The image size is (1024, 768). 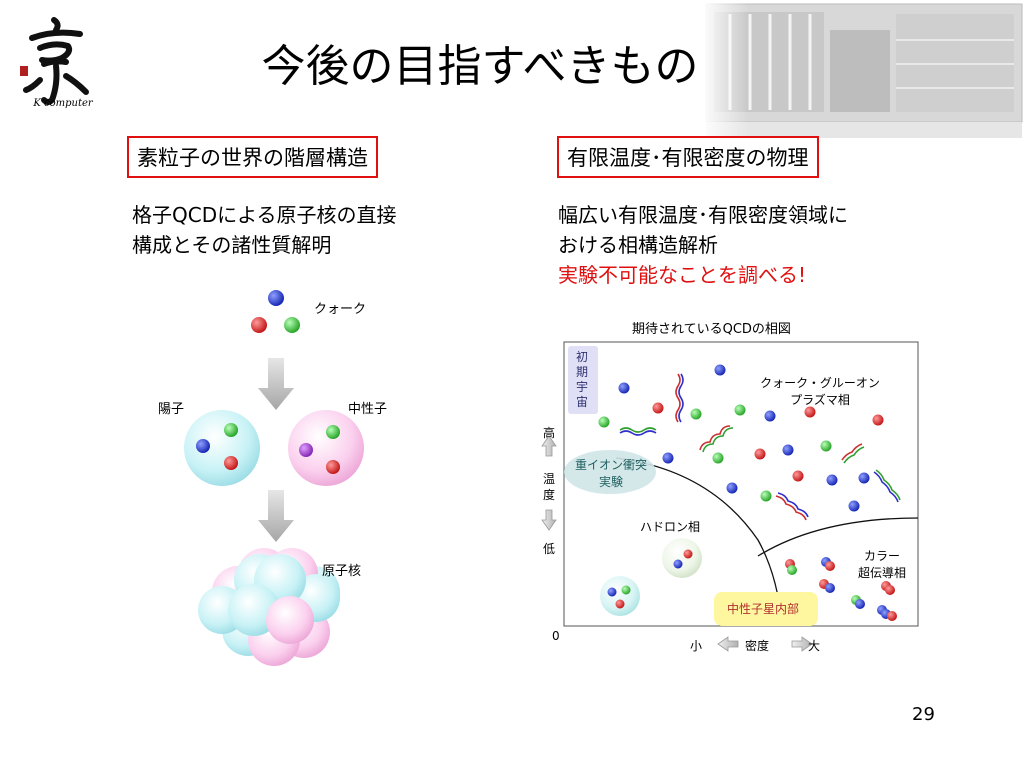 What do you see at coordinates (923, 714) in the screenshot?
I see `page-number: 29` at bounding box center [923, 714].